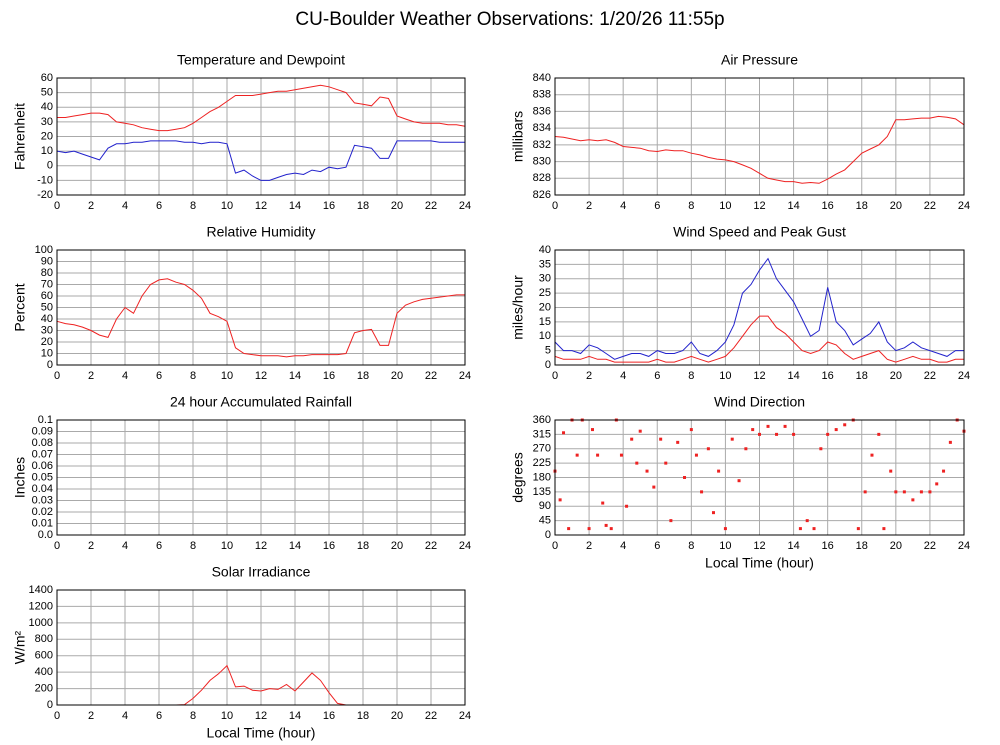 The height and width of the screenshot is (745, 1000). I want to click on y-tick-label: 830, so click(542, 161).